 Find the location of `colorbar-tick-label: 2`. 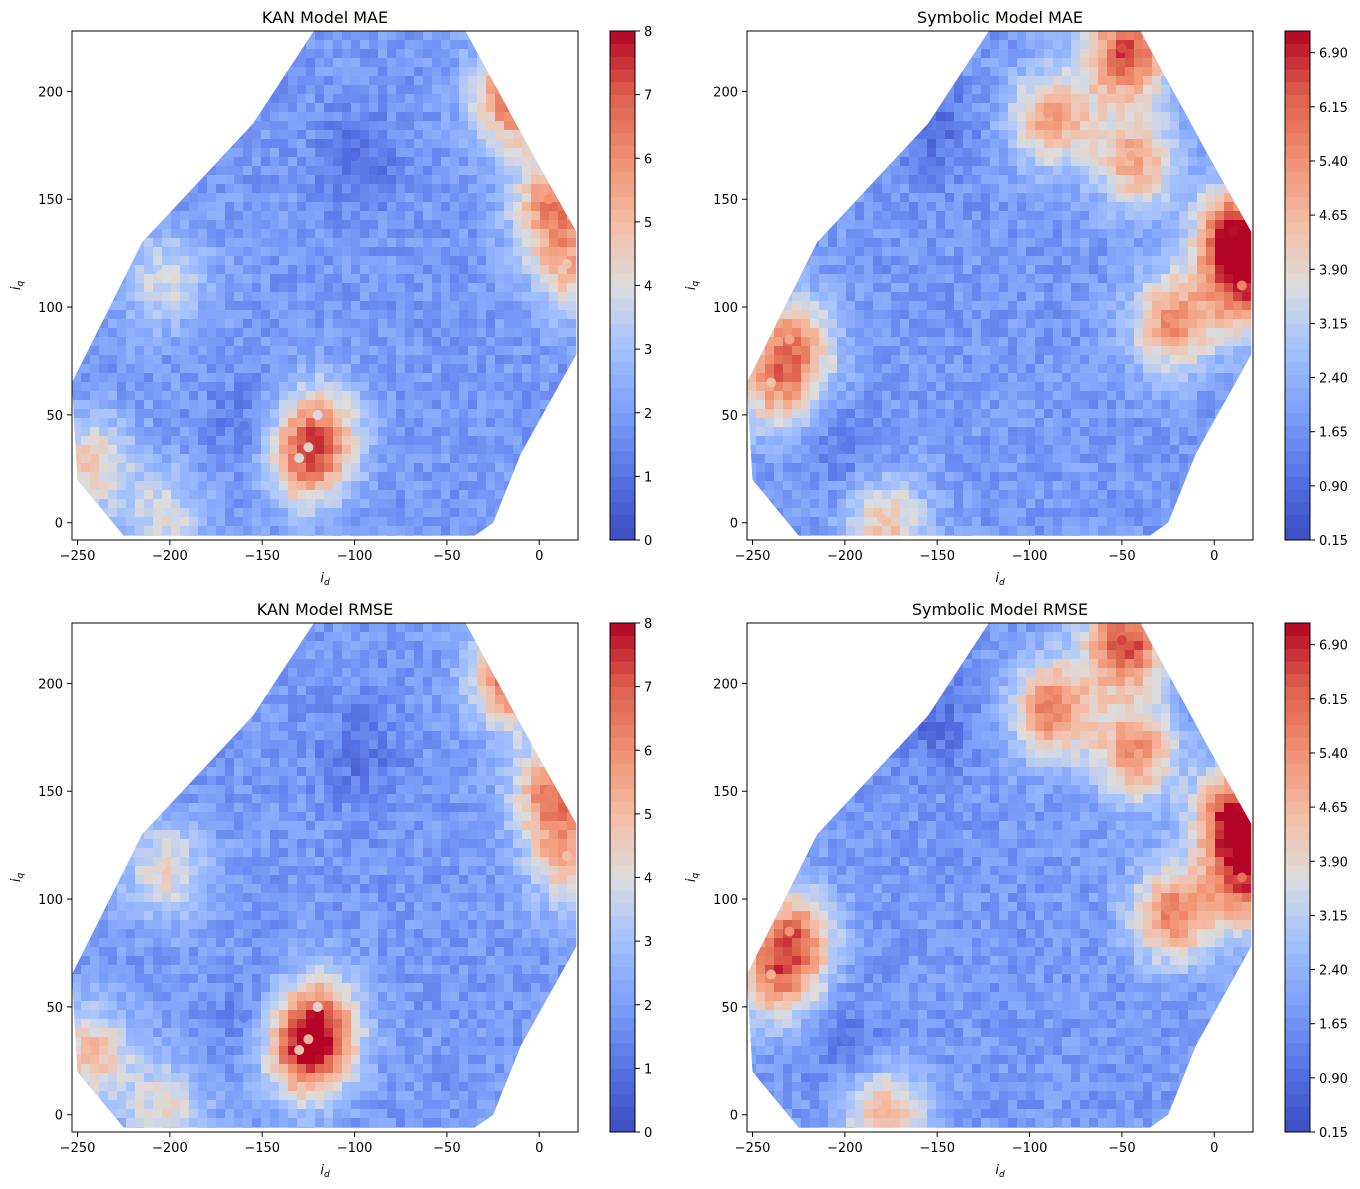

colorbar-tick-label: 2 is located at coordinates (648, 414).